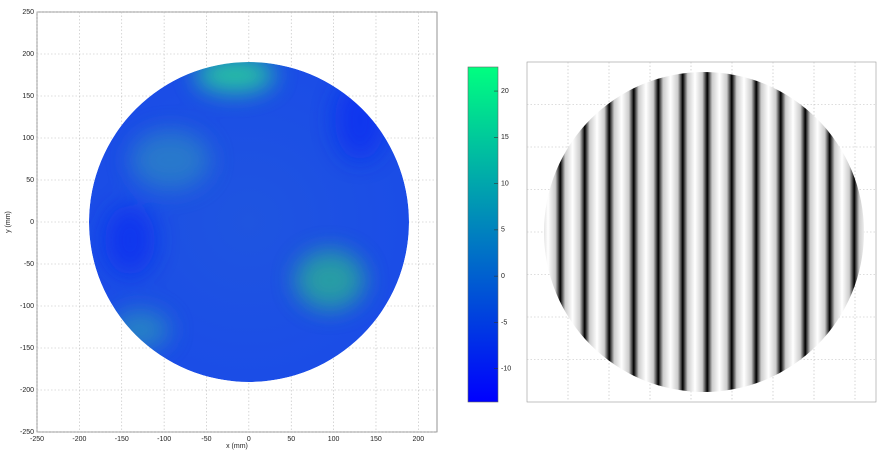 The width and height of the screenshot is (877, 451). I want to click on colorbar-tick-label: -10, so click(506, 369).